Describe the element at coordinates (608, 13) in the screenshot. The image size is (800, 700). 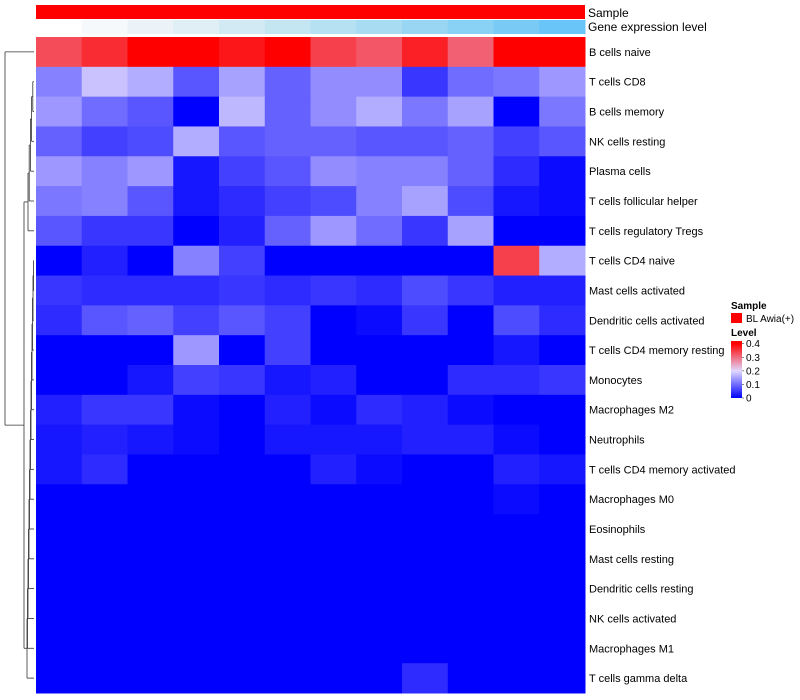
I see `sample-annotation-label: Sample` at that location.